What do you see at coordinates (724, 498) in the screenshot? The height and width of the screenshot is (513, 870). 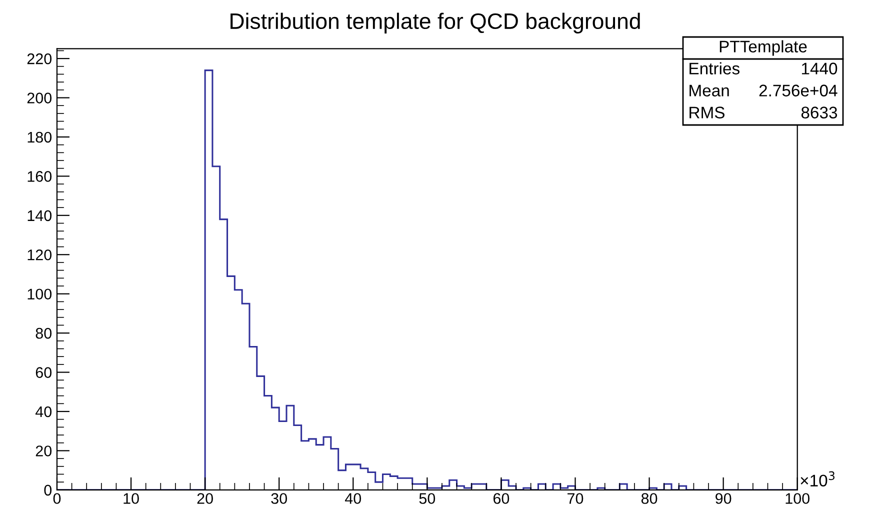 I see `x-tick-label: 90` at bounding box center [724, 498].